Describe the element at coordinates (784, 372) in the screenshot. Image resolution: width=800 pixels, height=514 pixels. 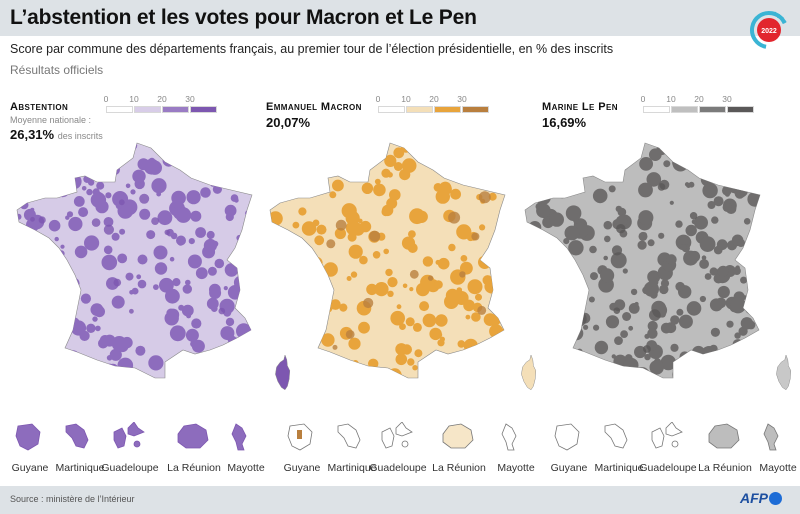
I see `corsica-shape` at that location.